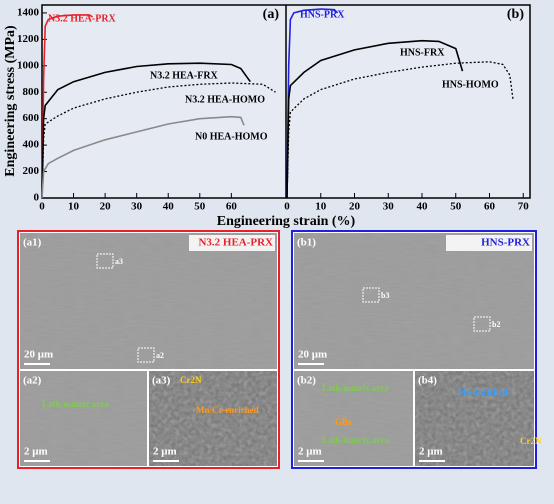 This screenshot has width=554, height=504. I want to click on curve-label: N3.2 HEA-FRX, so click(184, 75).